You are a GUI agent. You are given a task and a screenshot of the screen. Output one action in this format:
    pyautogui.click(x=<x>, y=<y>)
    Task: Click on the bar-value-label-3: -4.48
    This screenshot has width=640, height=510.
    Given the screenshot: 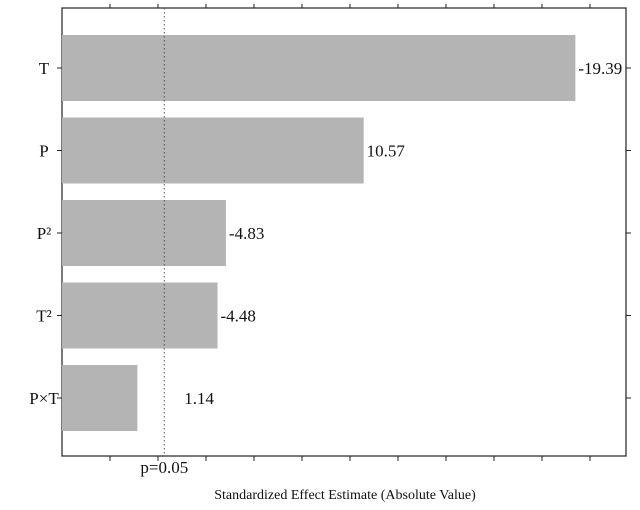 What is the action you would take?
    pyautogui.click(x=238, y=316)
    